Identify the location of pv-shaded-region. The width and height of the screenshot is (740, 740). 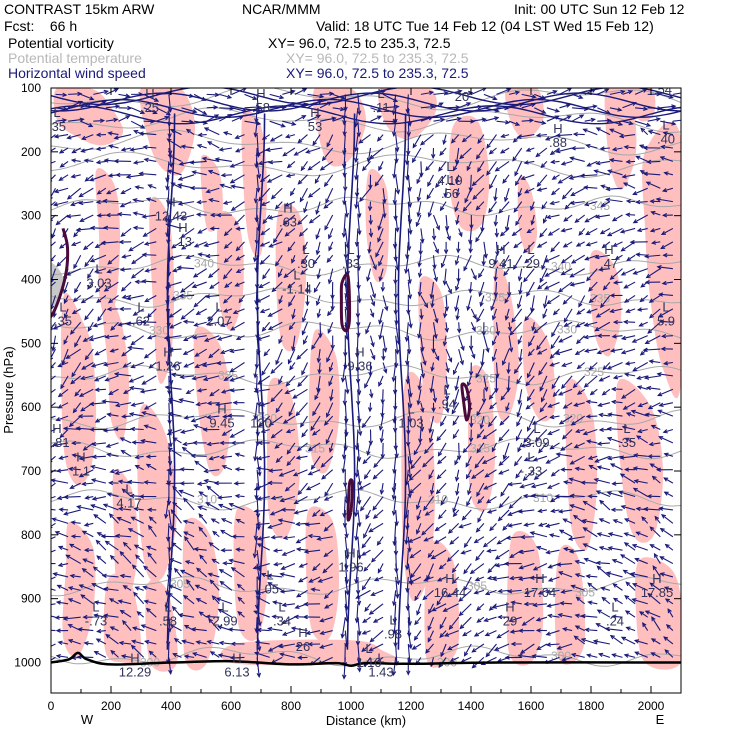
(88, 117).